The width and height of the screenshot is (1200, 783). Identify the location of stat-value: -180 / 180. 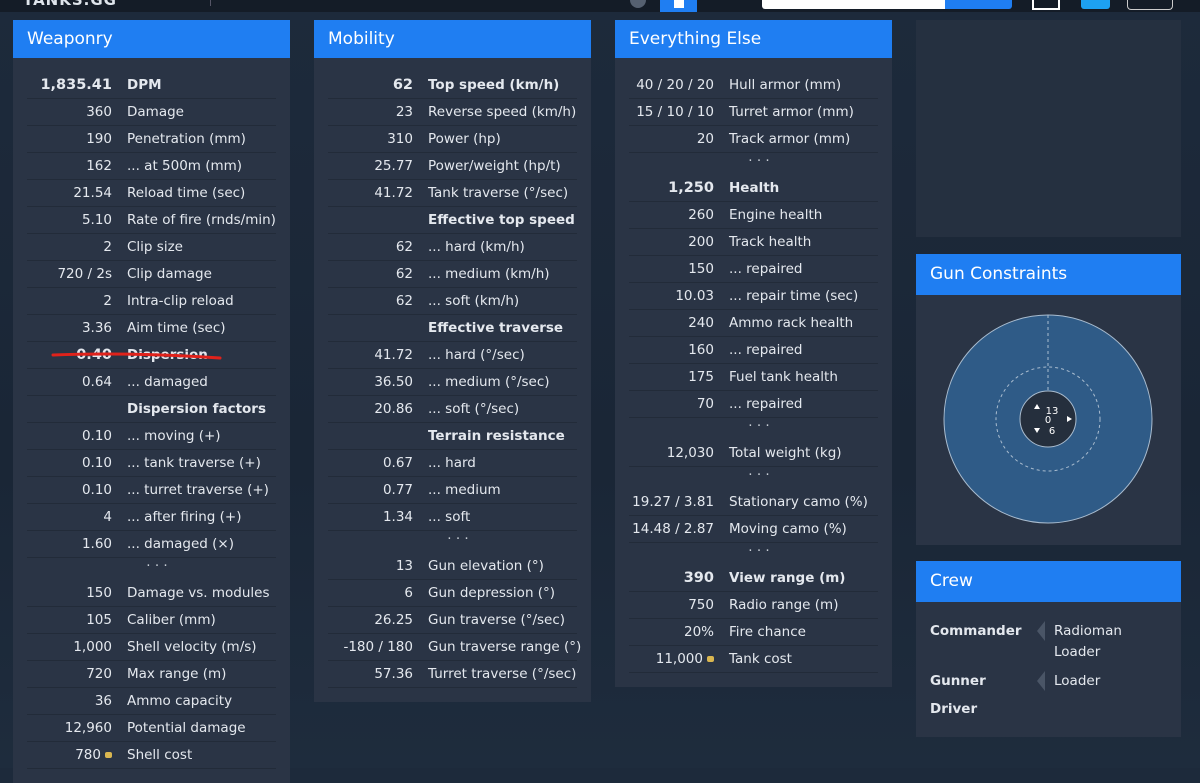
(378, 647).